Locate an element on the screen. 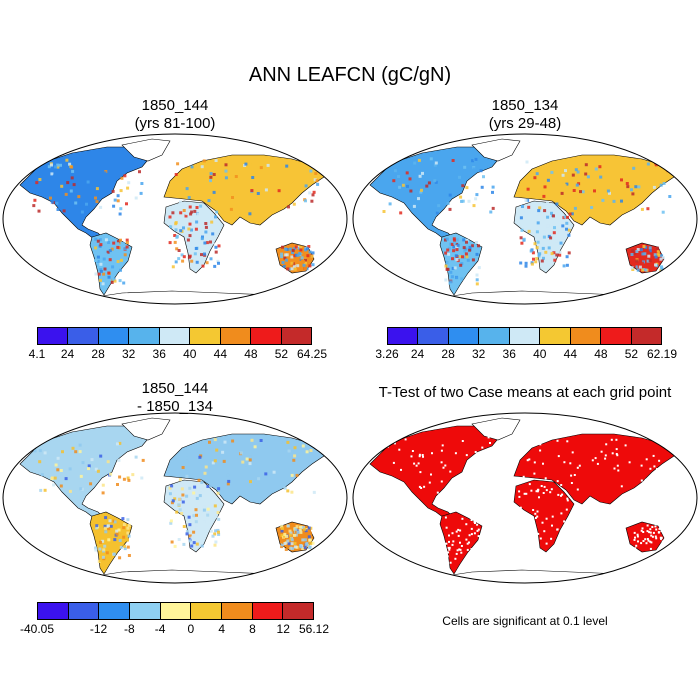 Image resolution: width=700 pixels, height=700 pixels. colorbar-tick-label: 8 is located at coordinates (252, 629).